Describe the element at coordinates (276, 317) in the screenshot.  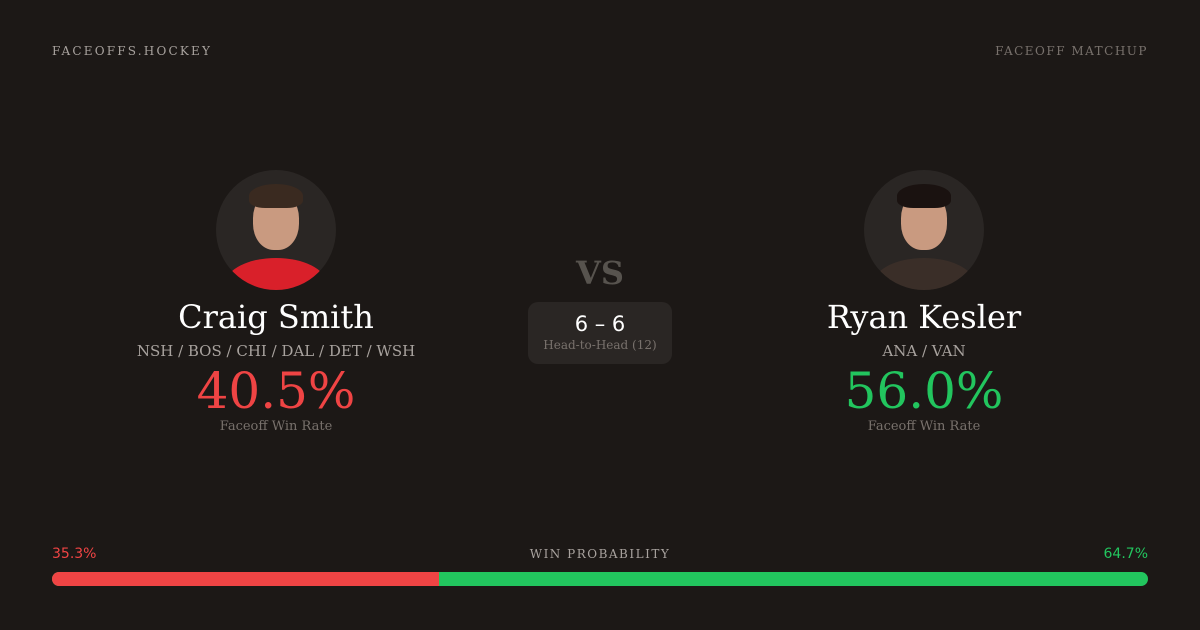
I see `player-name: Craig Smith` at that location.